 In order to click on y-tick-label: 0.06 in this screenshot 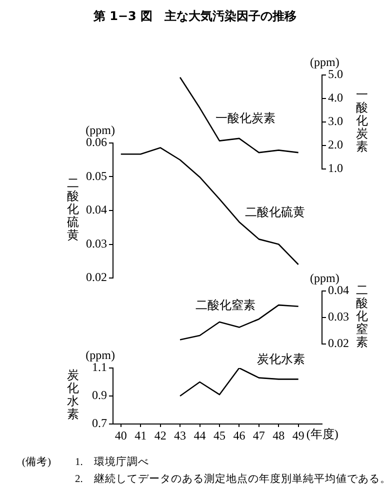, I will do `click(96, 142)`.